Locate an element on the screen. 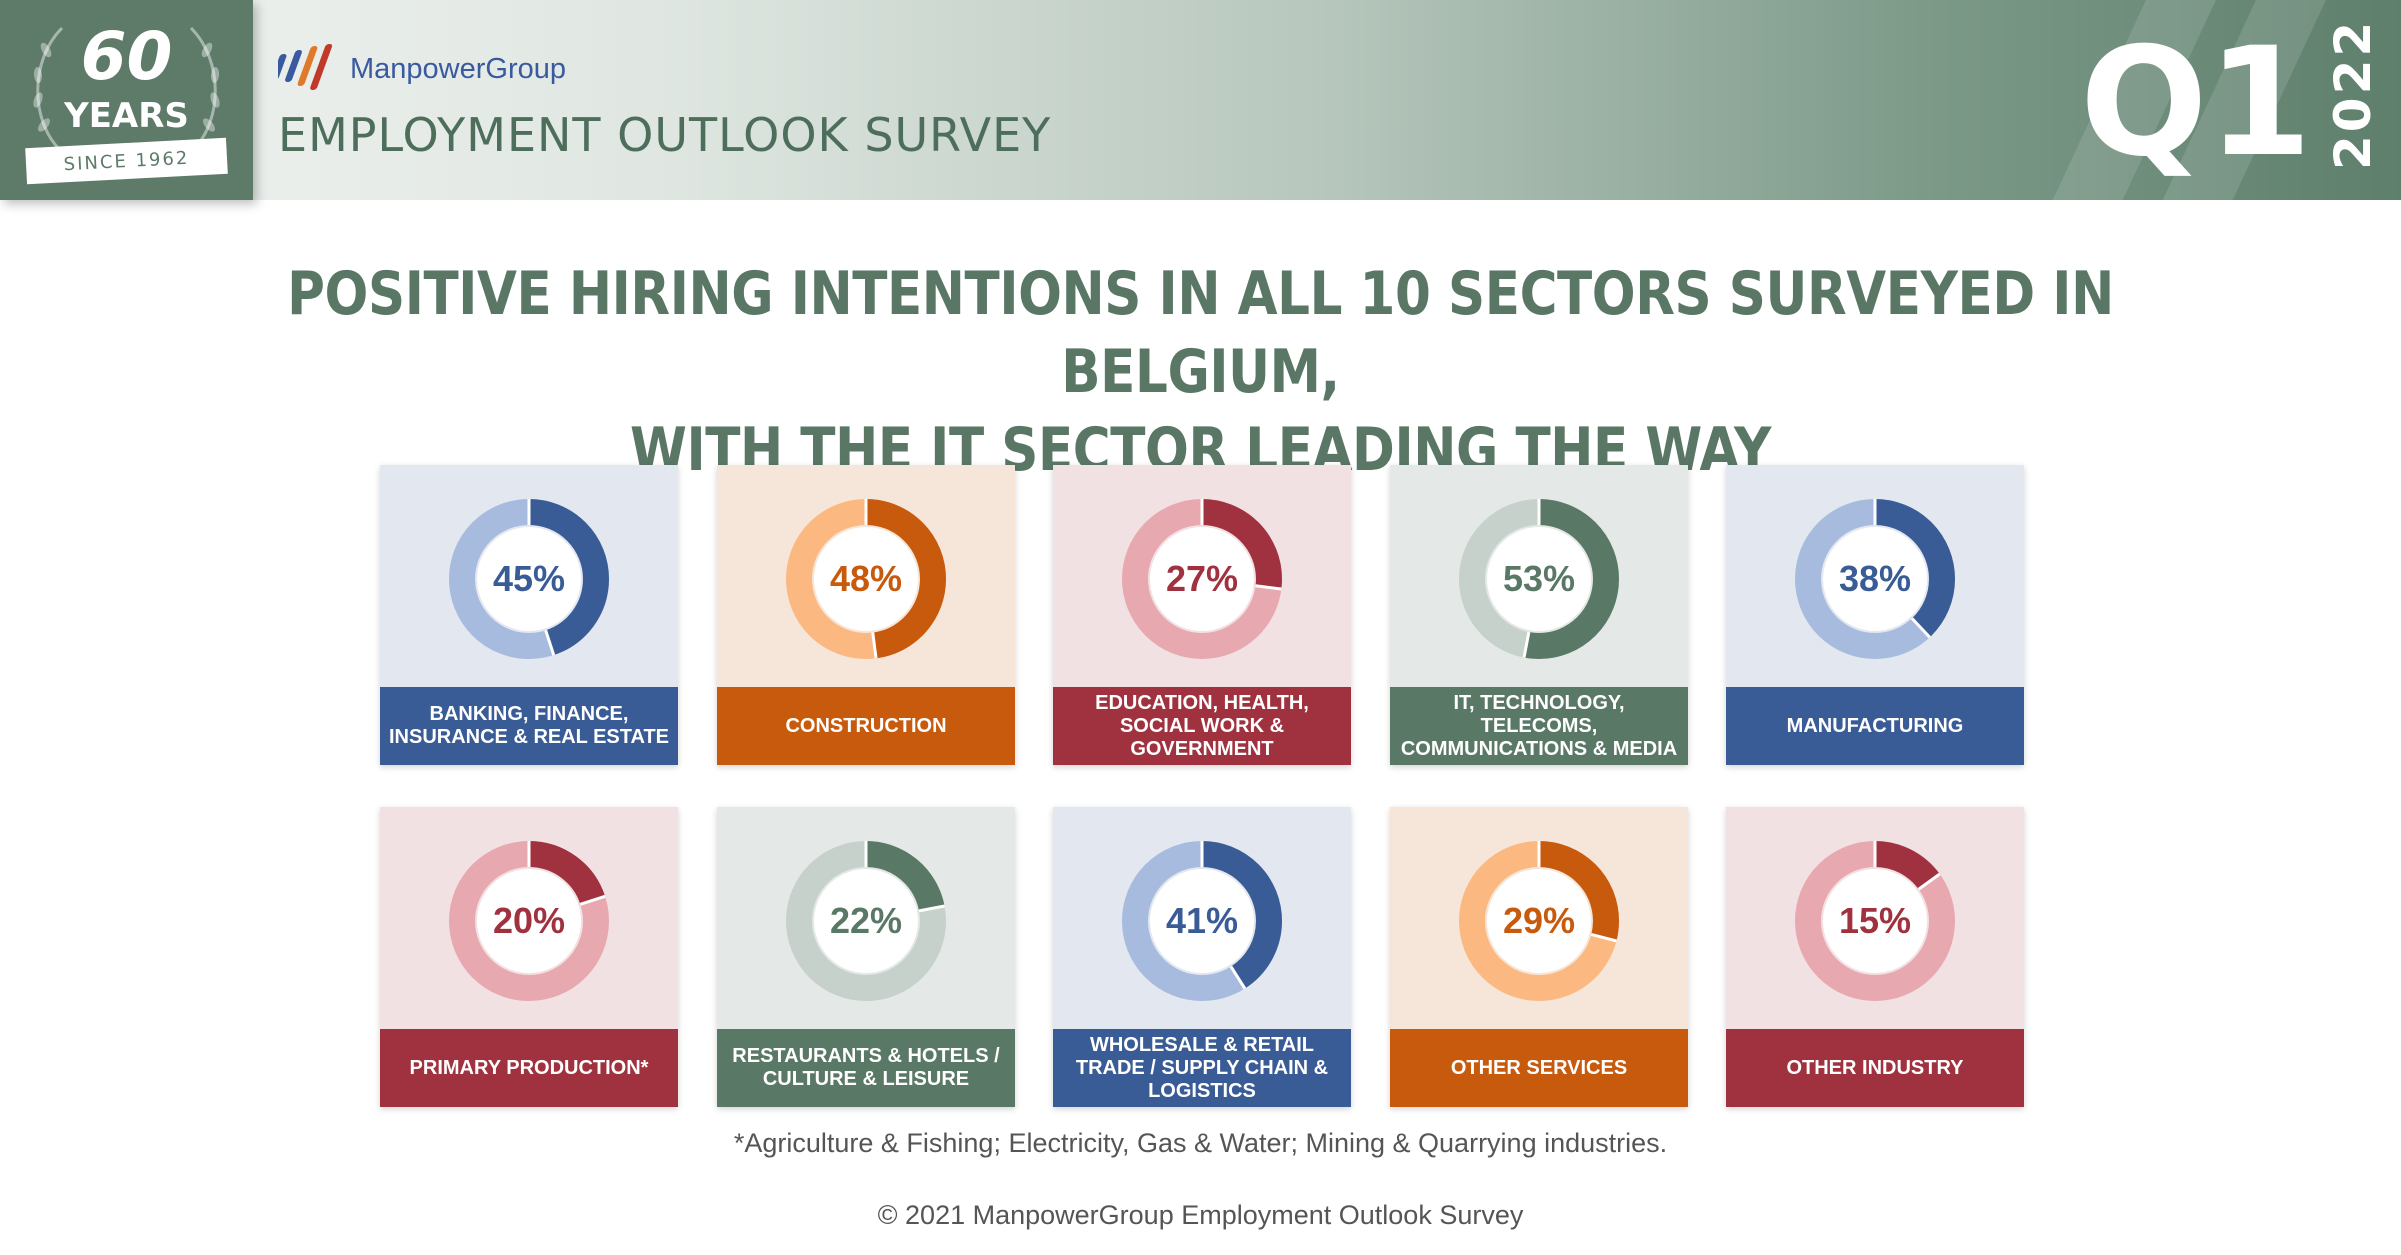 The width and height of the screenshot is (2401, 1255). sector-card-chart-area: 41% is located at coordinates (1202, 918).